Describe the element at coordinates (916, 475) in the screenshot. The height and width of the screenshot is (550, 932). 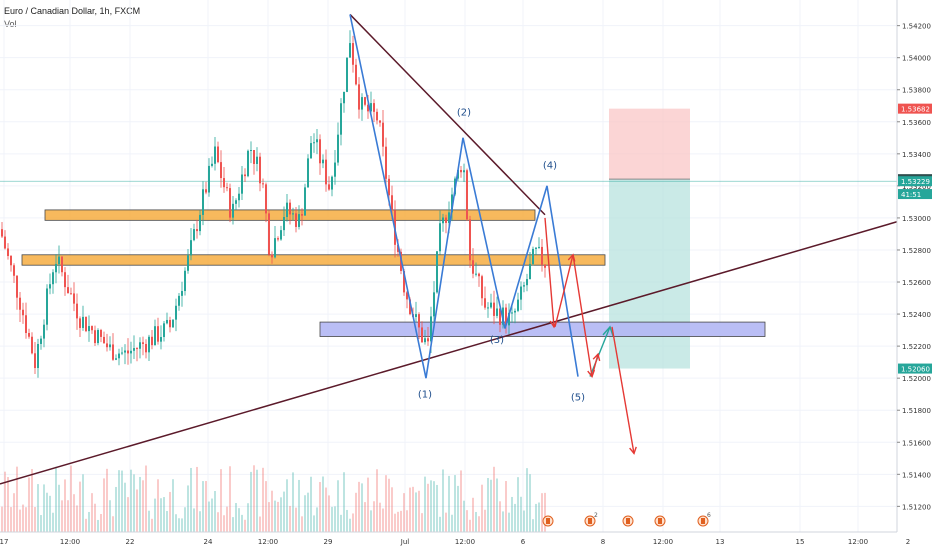
I see `price-tick-label: 1.51400` at that location.